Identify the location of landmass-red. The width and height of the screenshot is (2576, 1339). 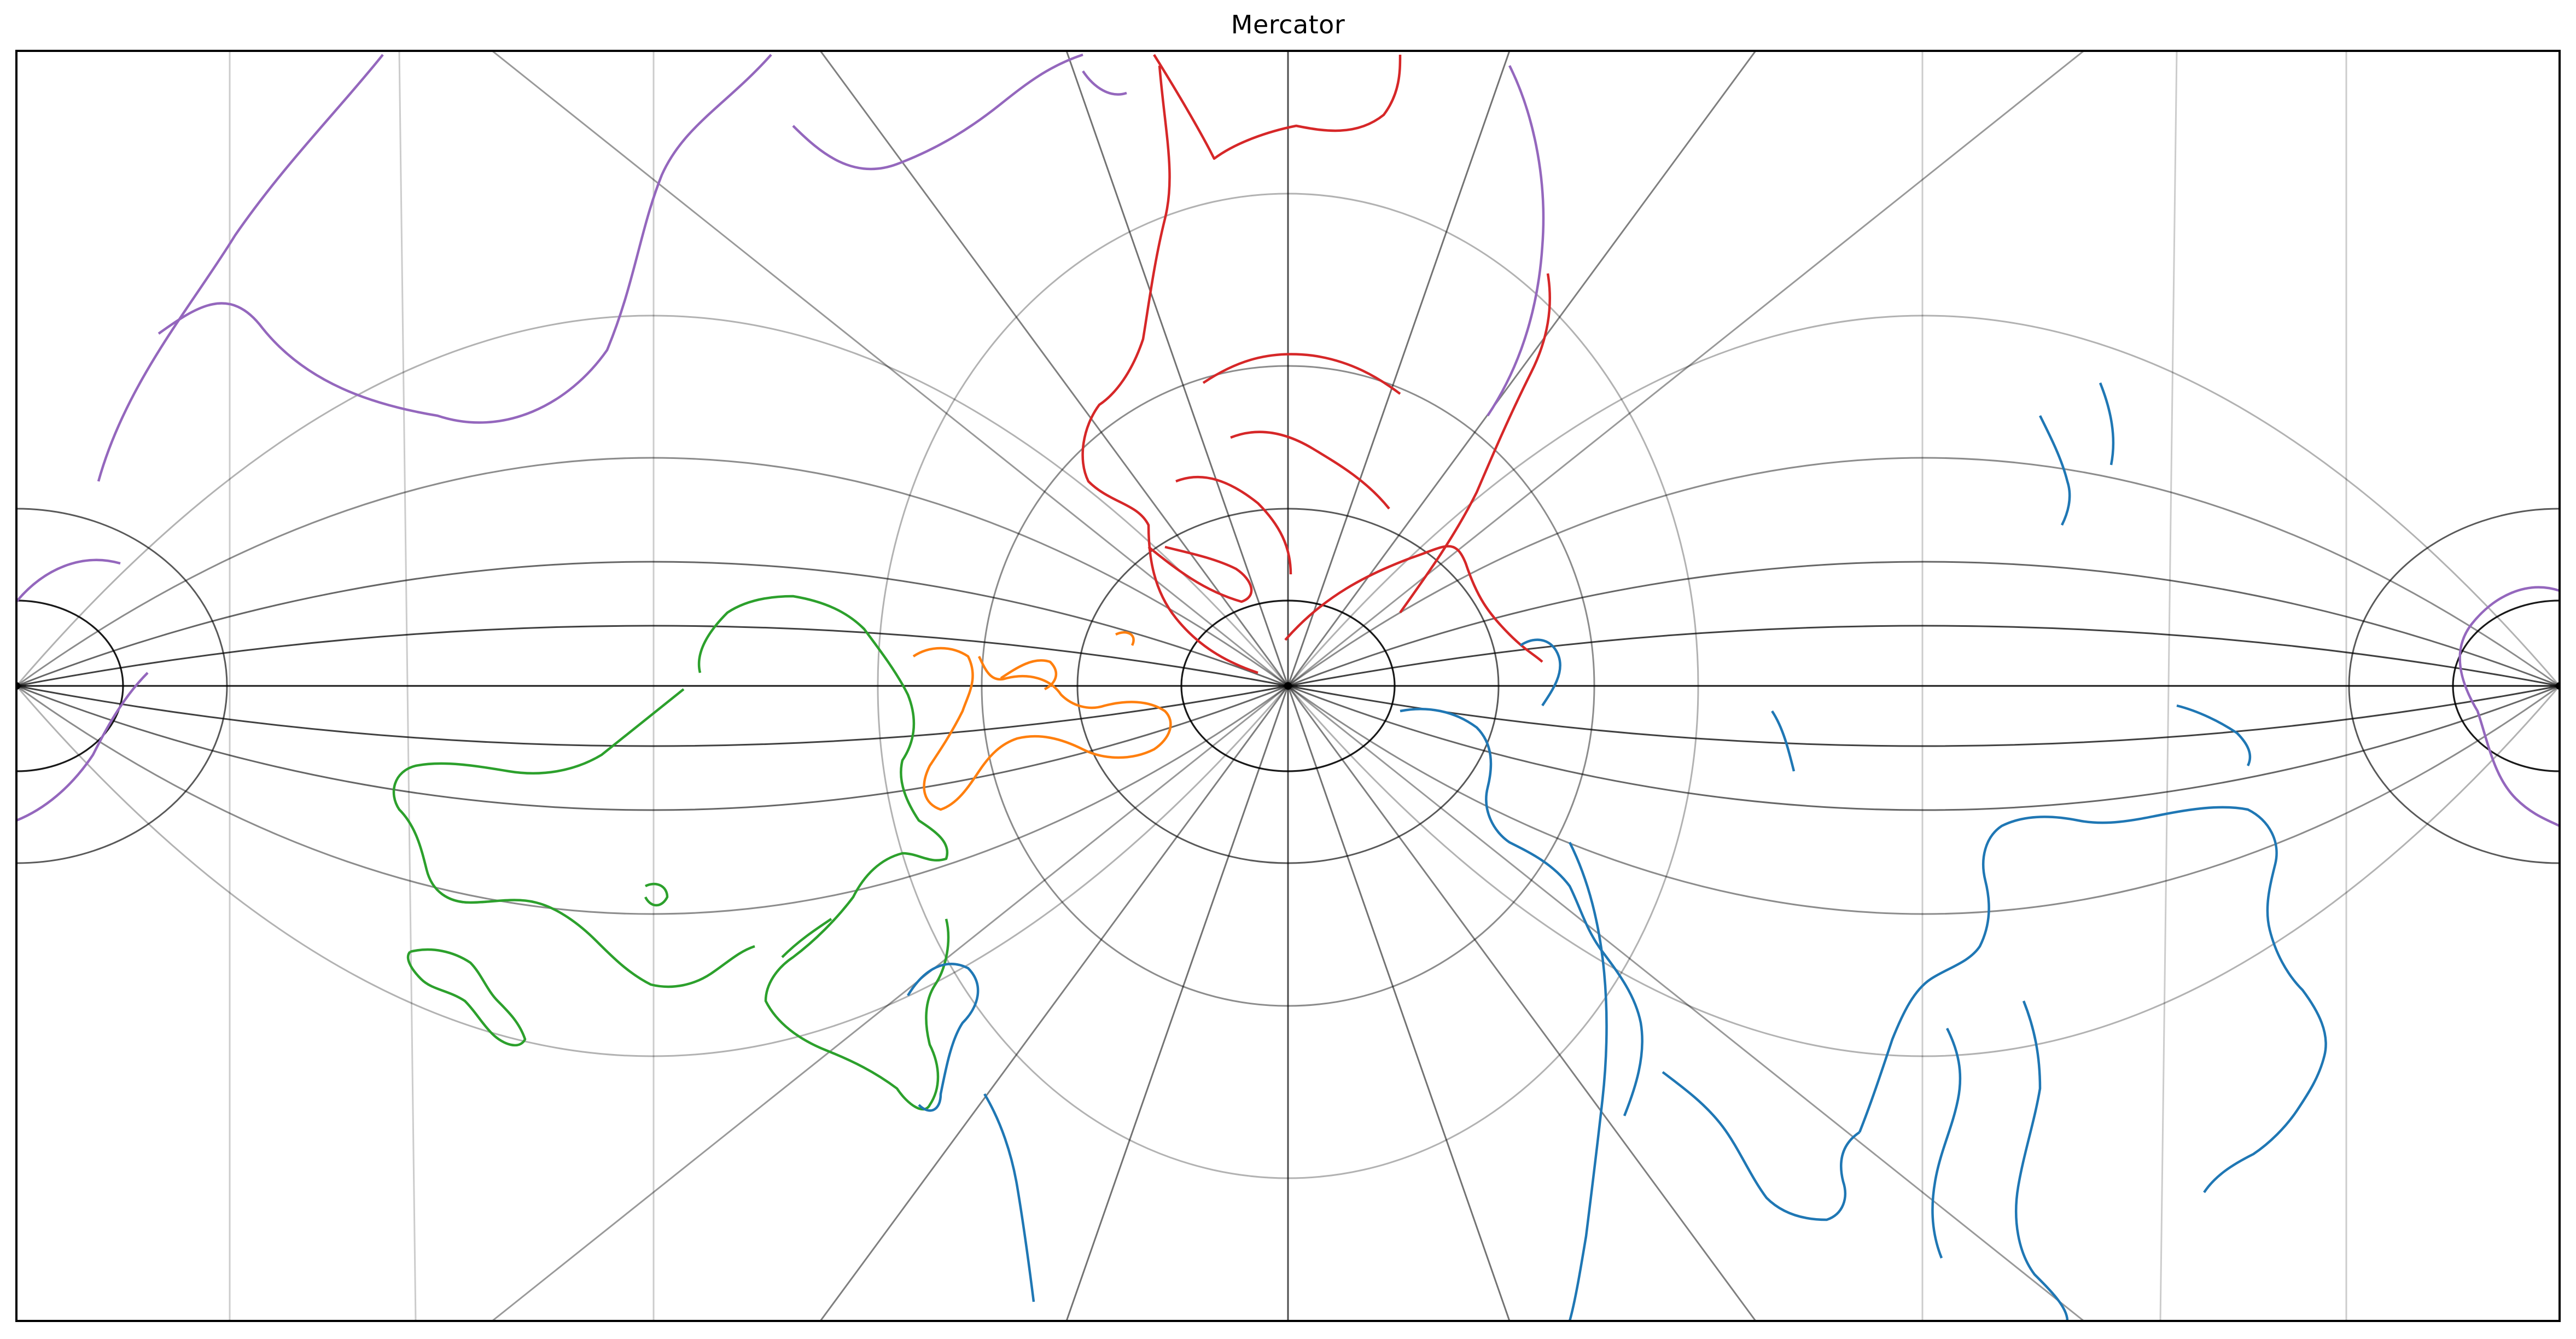
(1316, 364).